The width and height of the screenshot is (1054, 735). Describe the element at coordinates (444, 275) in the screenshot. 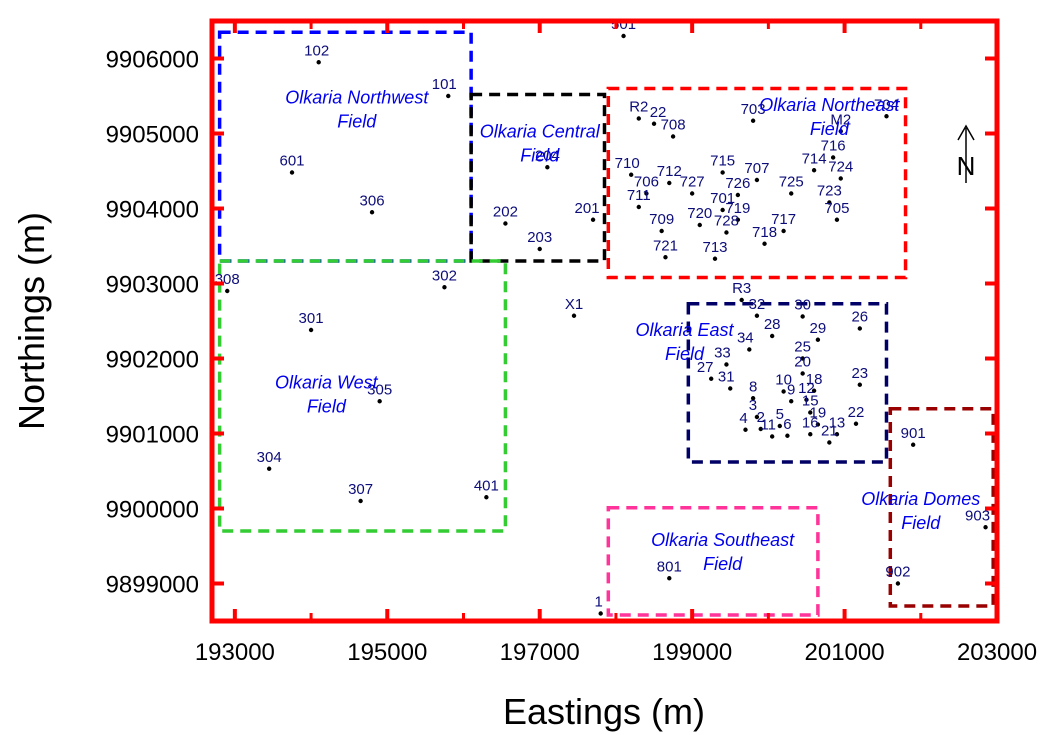

I see `well-label: 302` at that location.